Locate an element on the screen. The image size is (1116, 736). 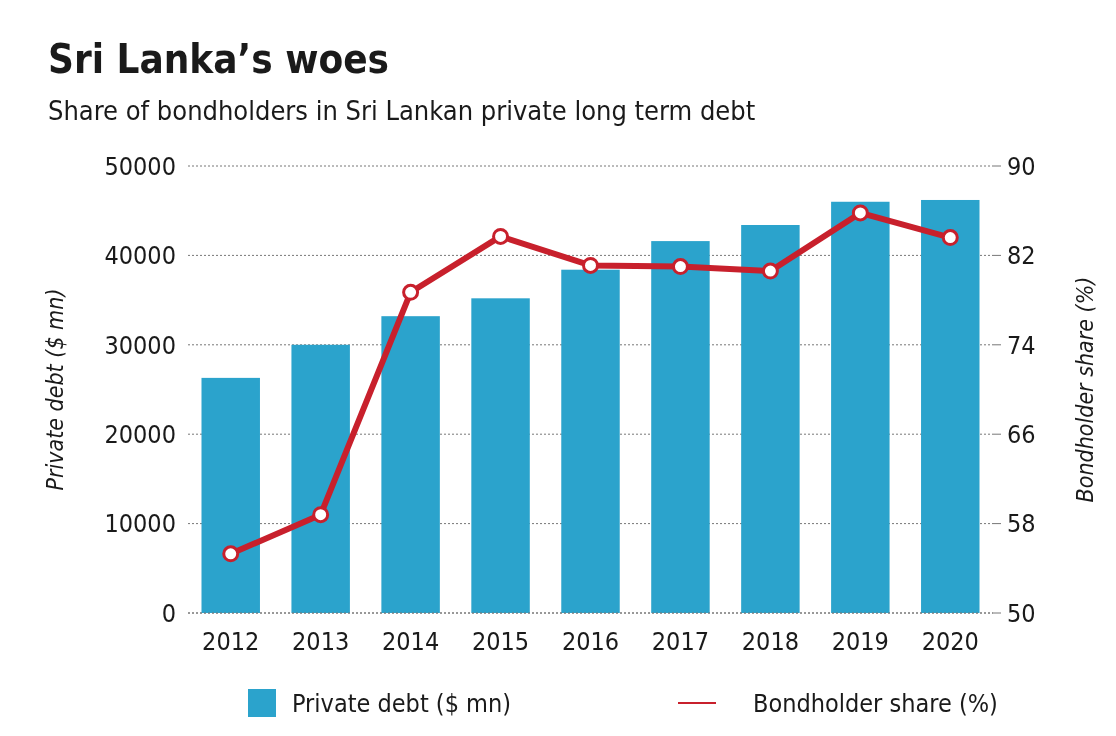
x-tick-label: 2020 is located at coordinates (950, 641).